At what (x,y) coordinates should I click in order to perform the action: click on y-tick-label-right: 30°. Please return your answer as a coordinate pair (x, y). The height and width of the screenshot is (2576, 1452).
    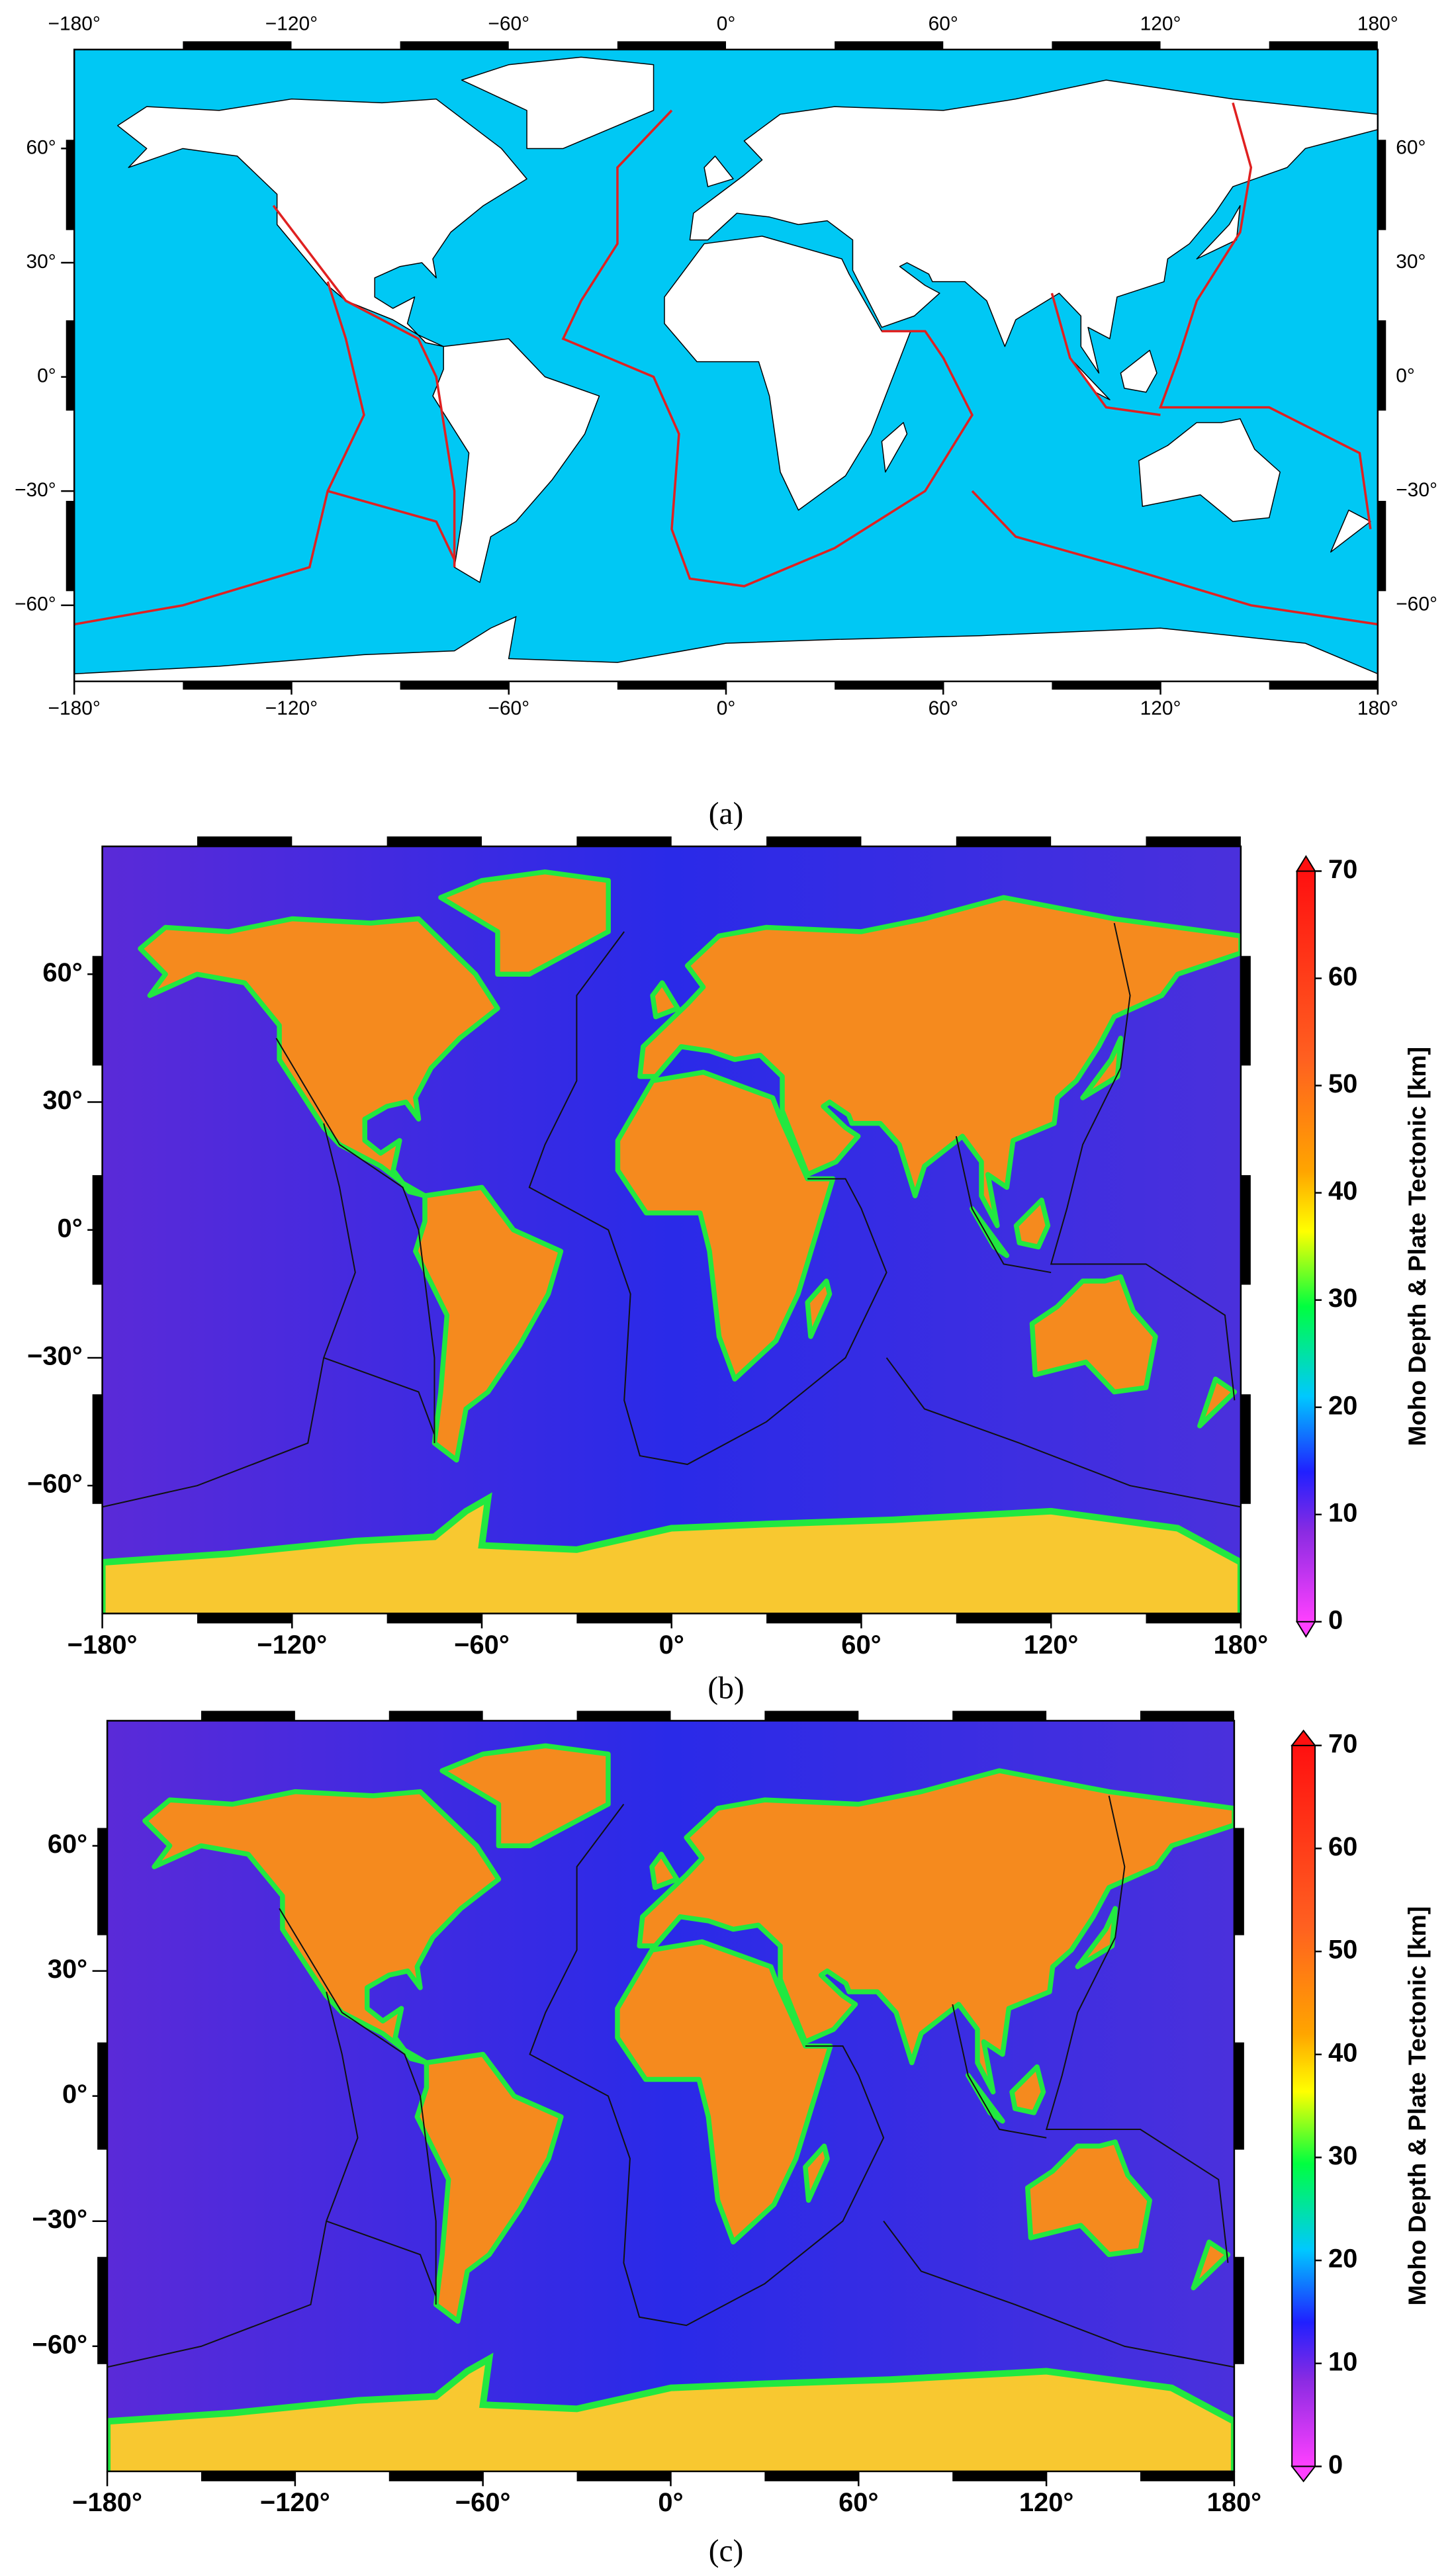
    Looking at the image, I should click on (1411, 262).